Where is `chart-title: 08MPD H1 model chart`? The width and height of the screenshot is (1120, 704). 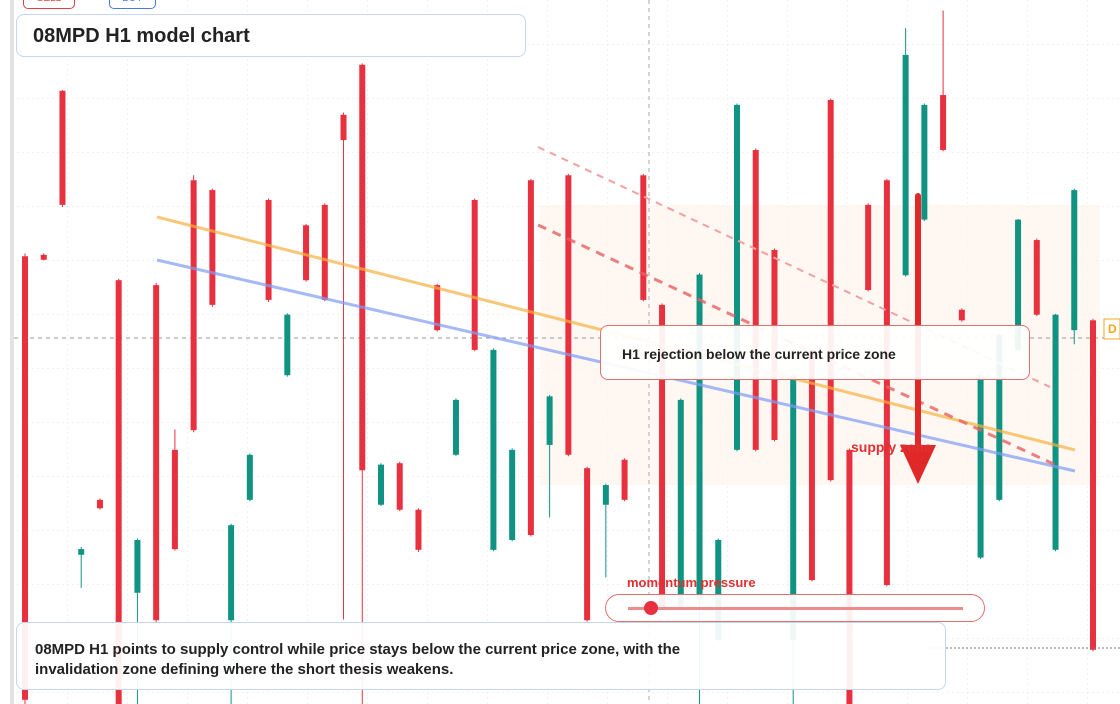 chart-title: 08MPD H1 model chart is located at coordinates (271, 35).